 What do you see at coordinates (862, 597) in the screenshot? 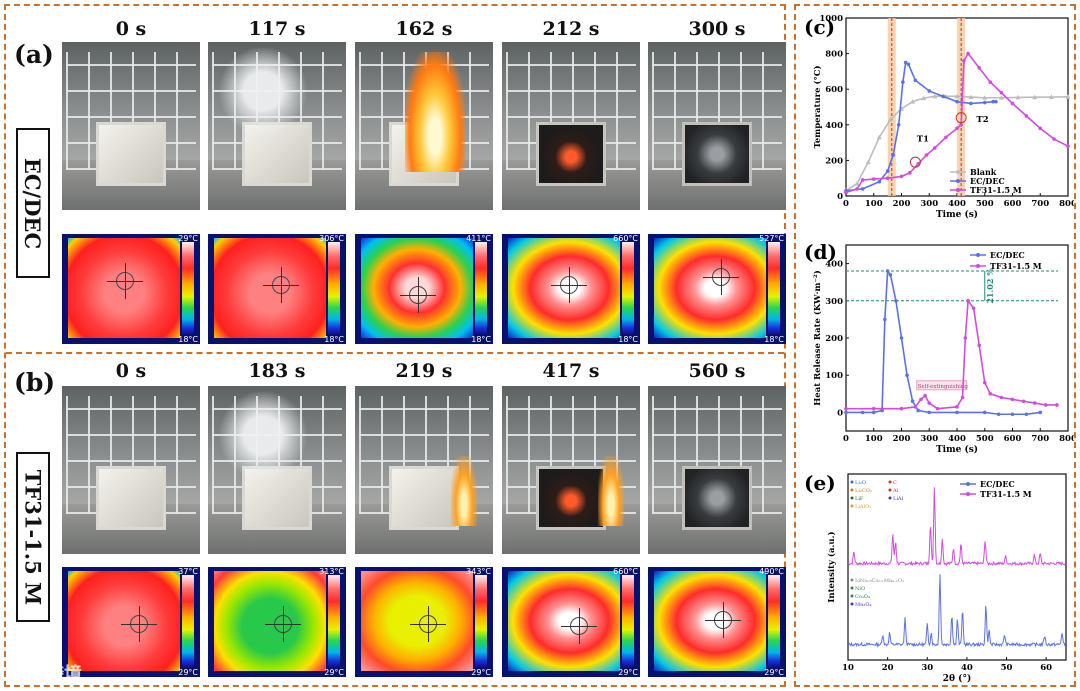
I see `phase-label: Co₃O₄` at bounding box center [862, 597].